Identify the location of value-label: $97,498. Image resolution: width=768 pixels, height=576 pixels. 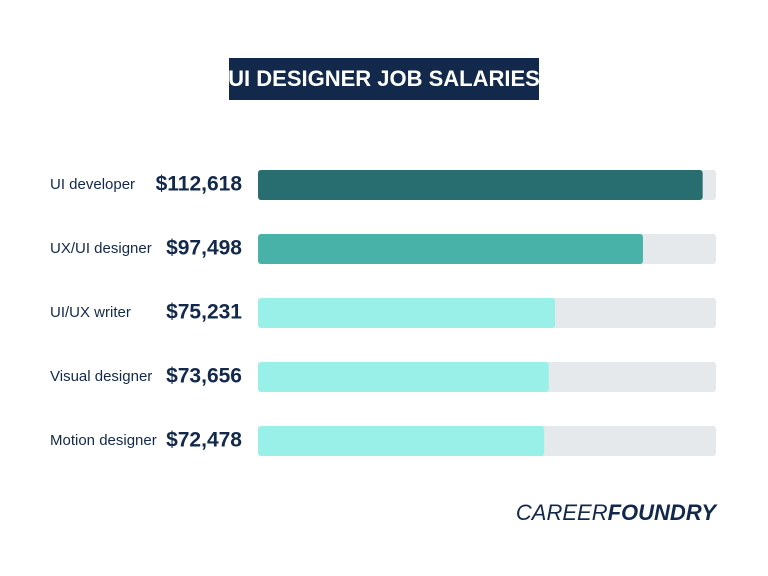
(204, 248).